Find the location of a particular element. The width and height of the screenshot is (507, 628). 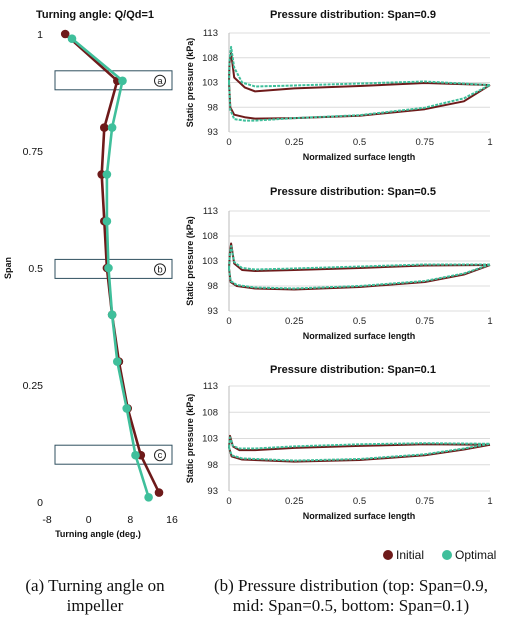

y-tick-label: 0 is located at coordinates (40, 503).